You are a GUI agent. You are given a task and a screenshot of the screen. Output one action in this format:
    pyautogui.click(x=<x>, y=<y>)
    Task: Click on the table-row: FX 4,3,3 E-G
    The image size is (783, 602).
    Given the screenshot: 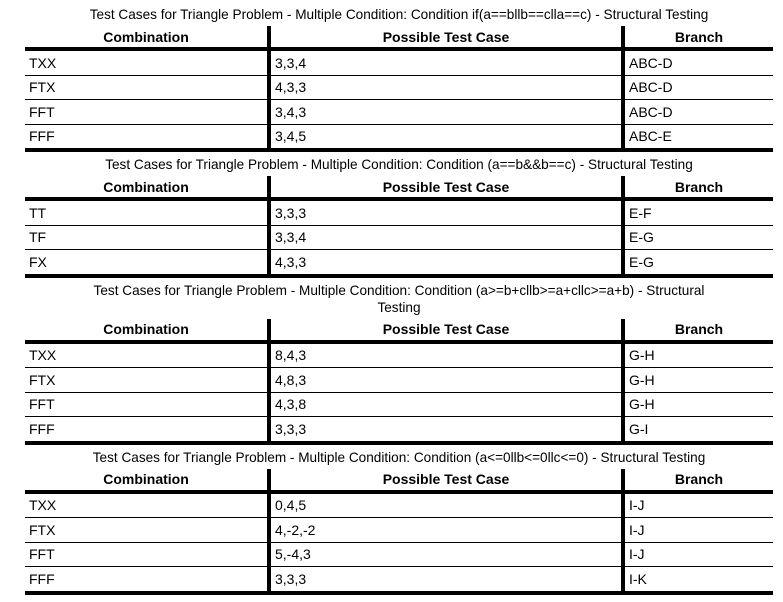 What is the action you would take?
    pyautogui.click(x=399, y=263)
    